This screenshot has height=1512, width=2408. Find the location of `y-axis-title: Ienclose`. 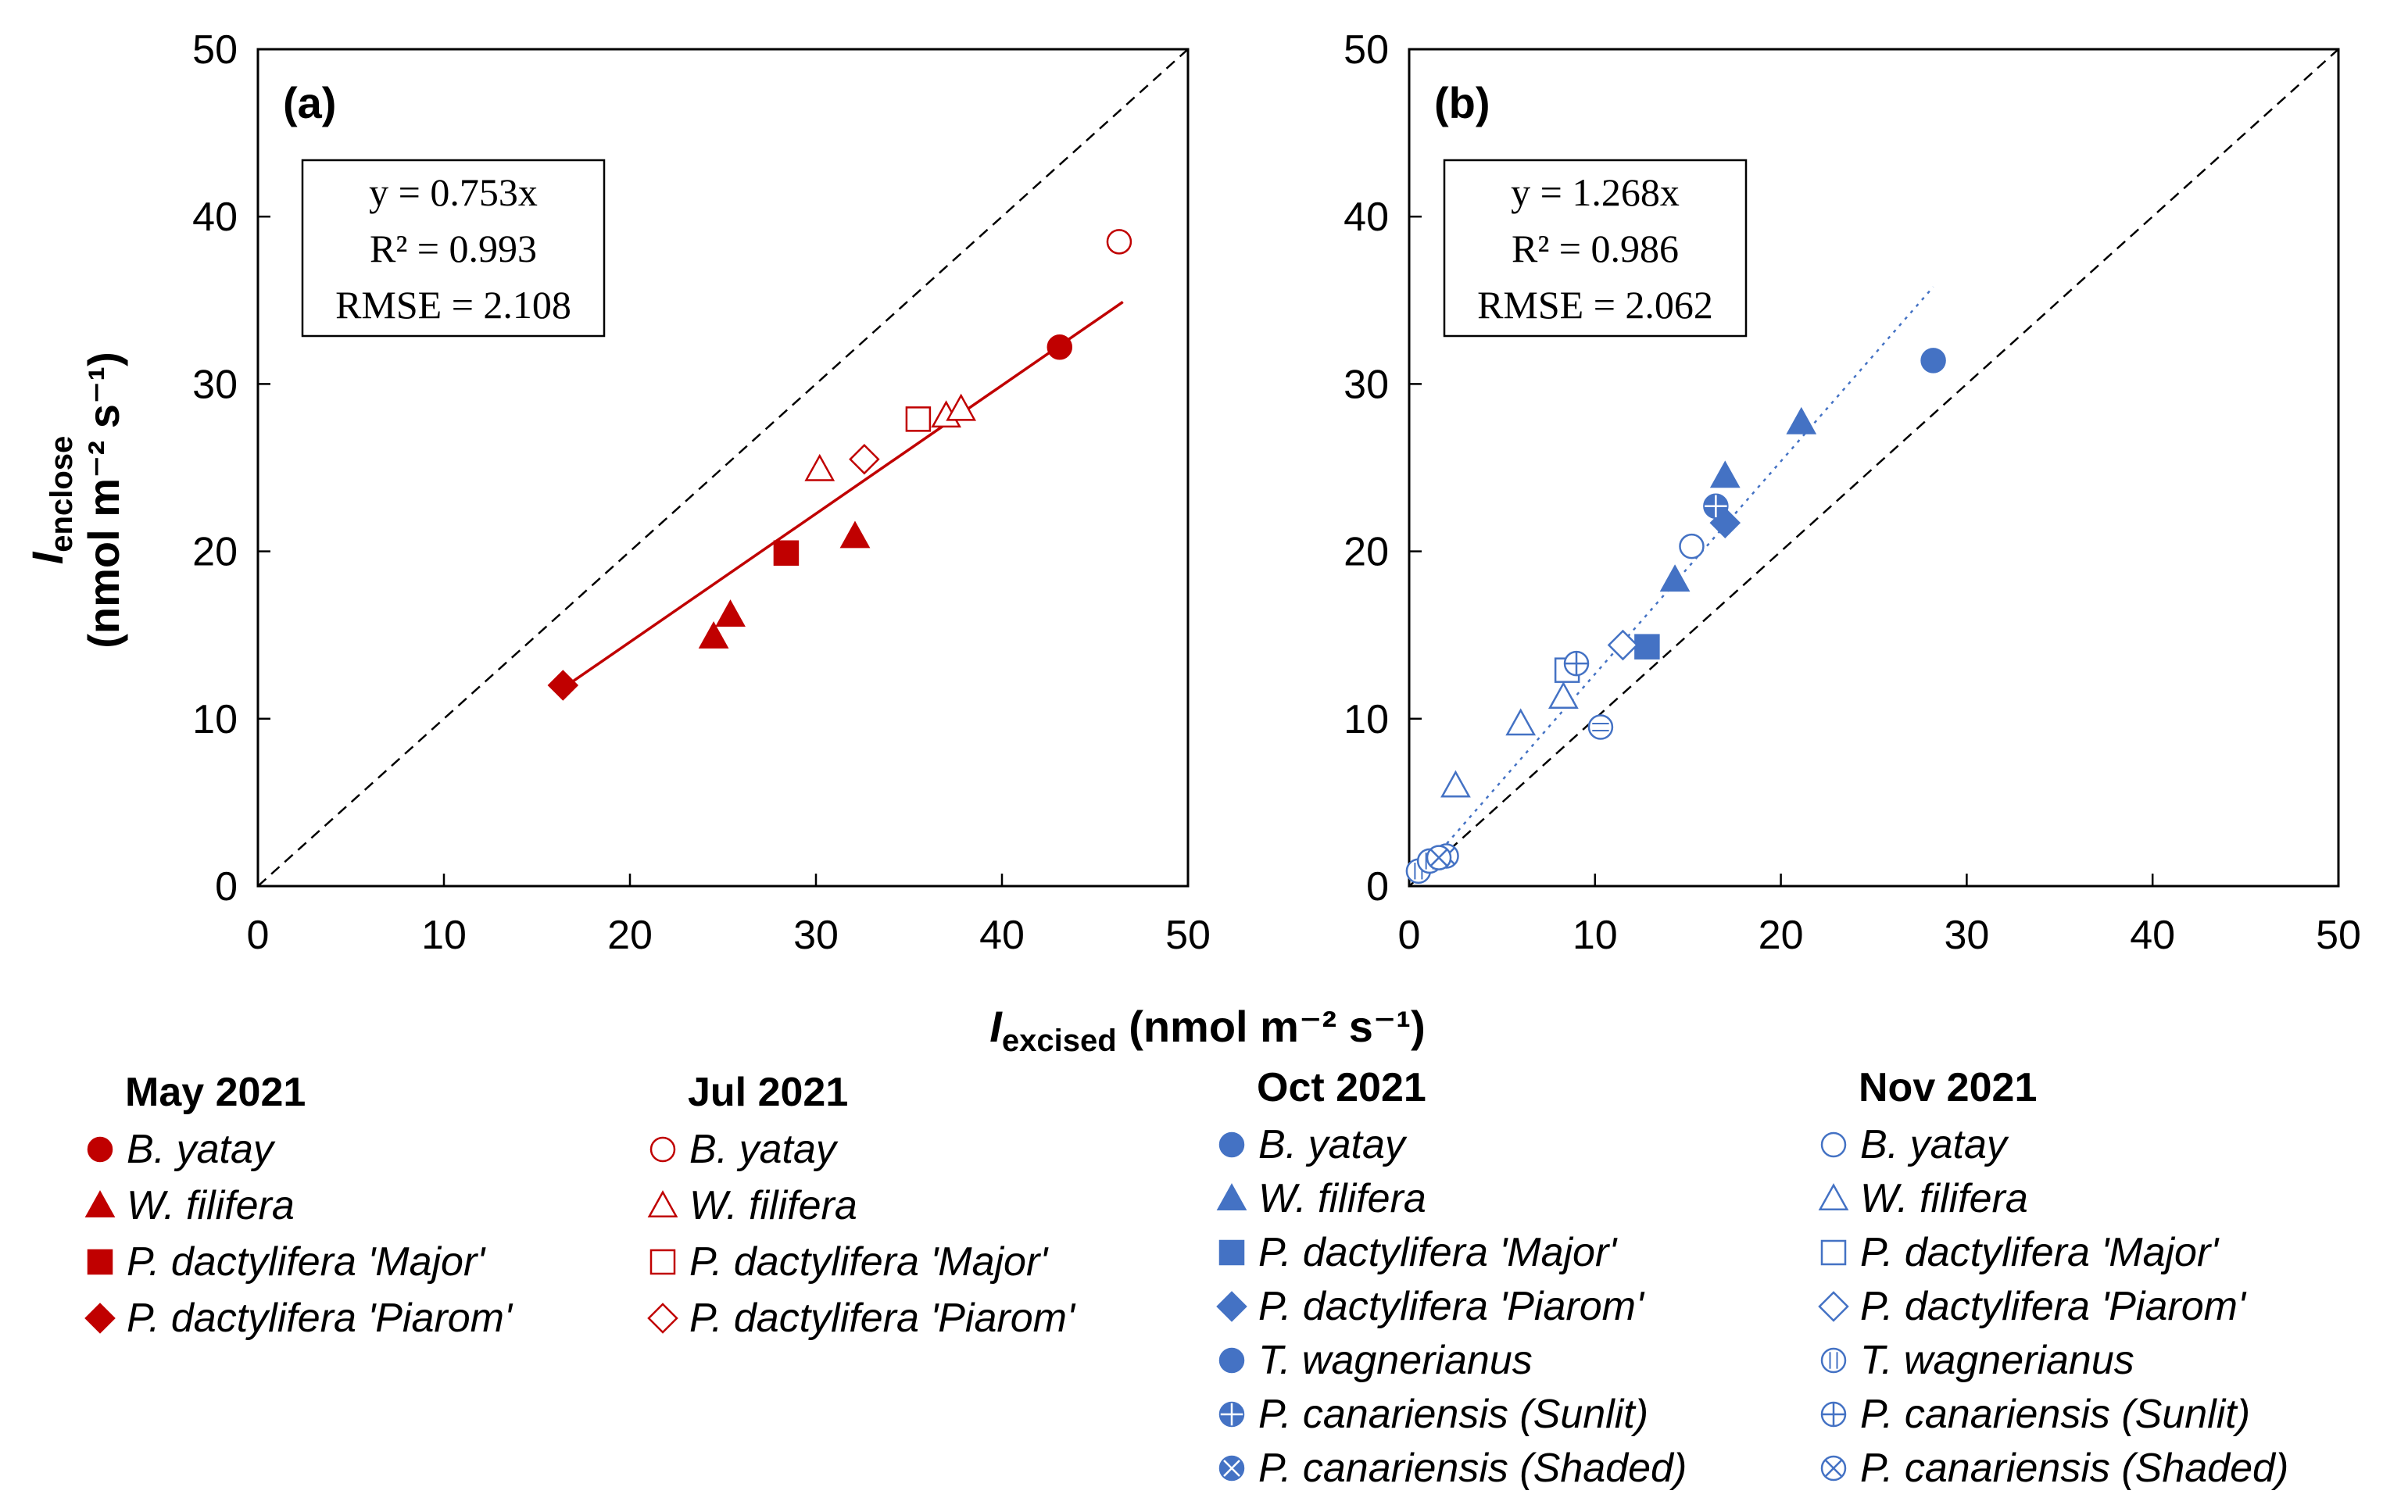

y-axis-title: Ienclose is located at coordinates (51, 500).